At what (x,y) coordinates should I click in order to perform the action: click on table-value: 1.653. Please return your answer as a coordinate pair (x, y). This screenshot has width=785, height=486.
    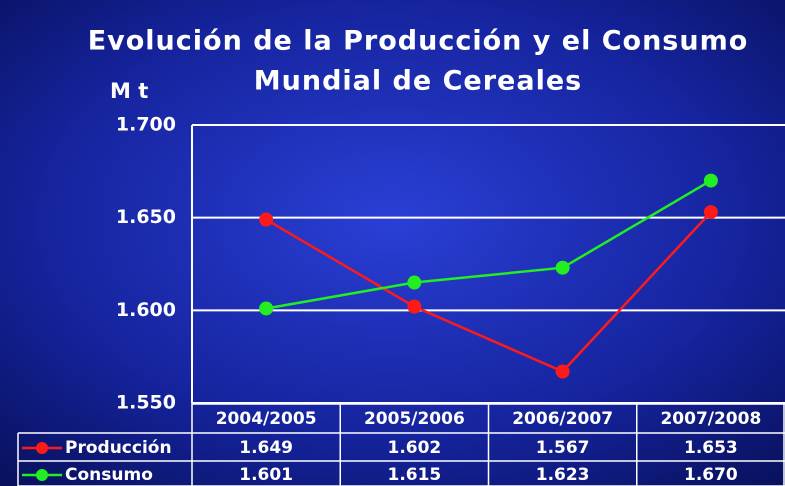
    Looking at the image, I should click on (711, 448).